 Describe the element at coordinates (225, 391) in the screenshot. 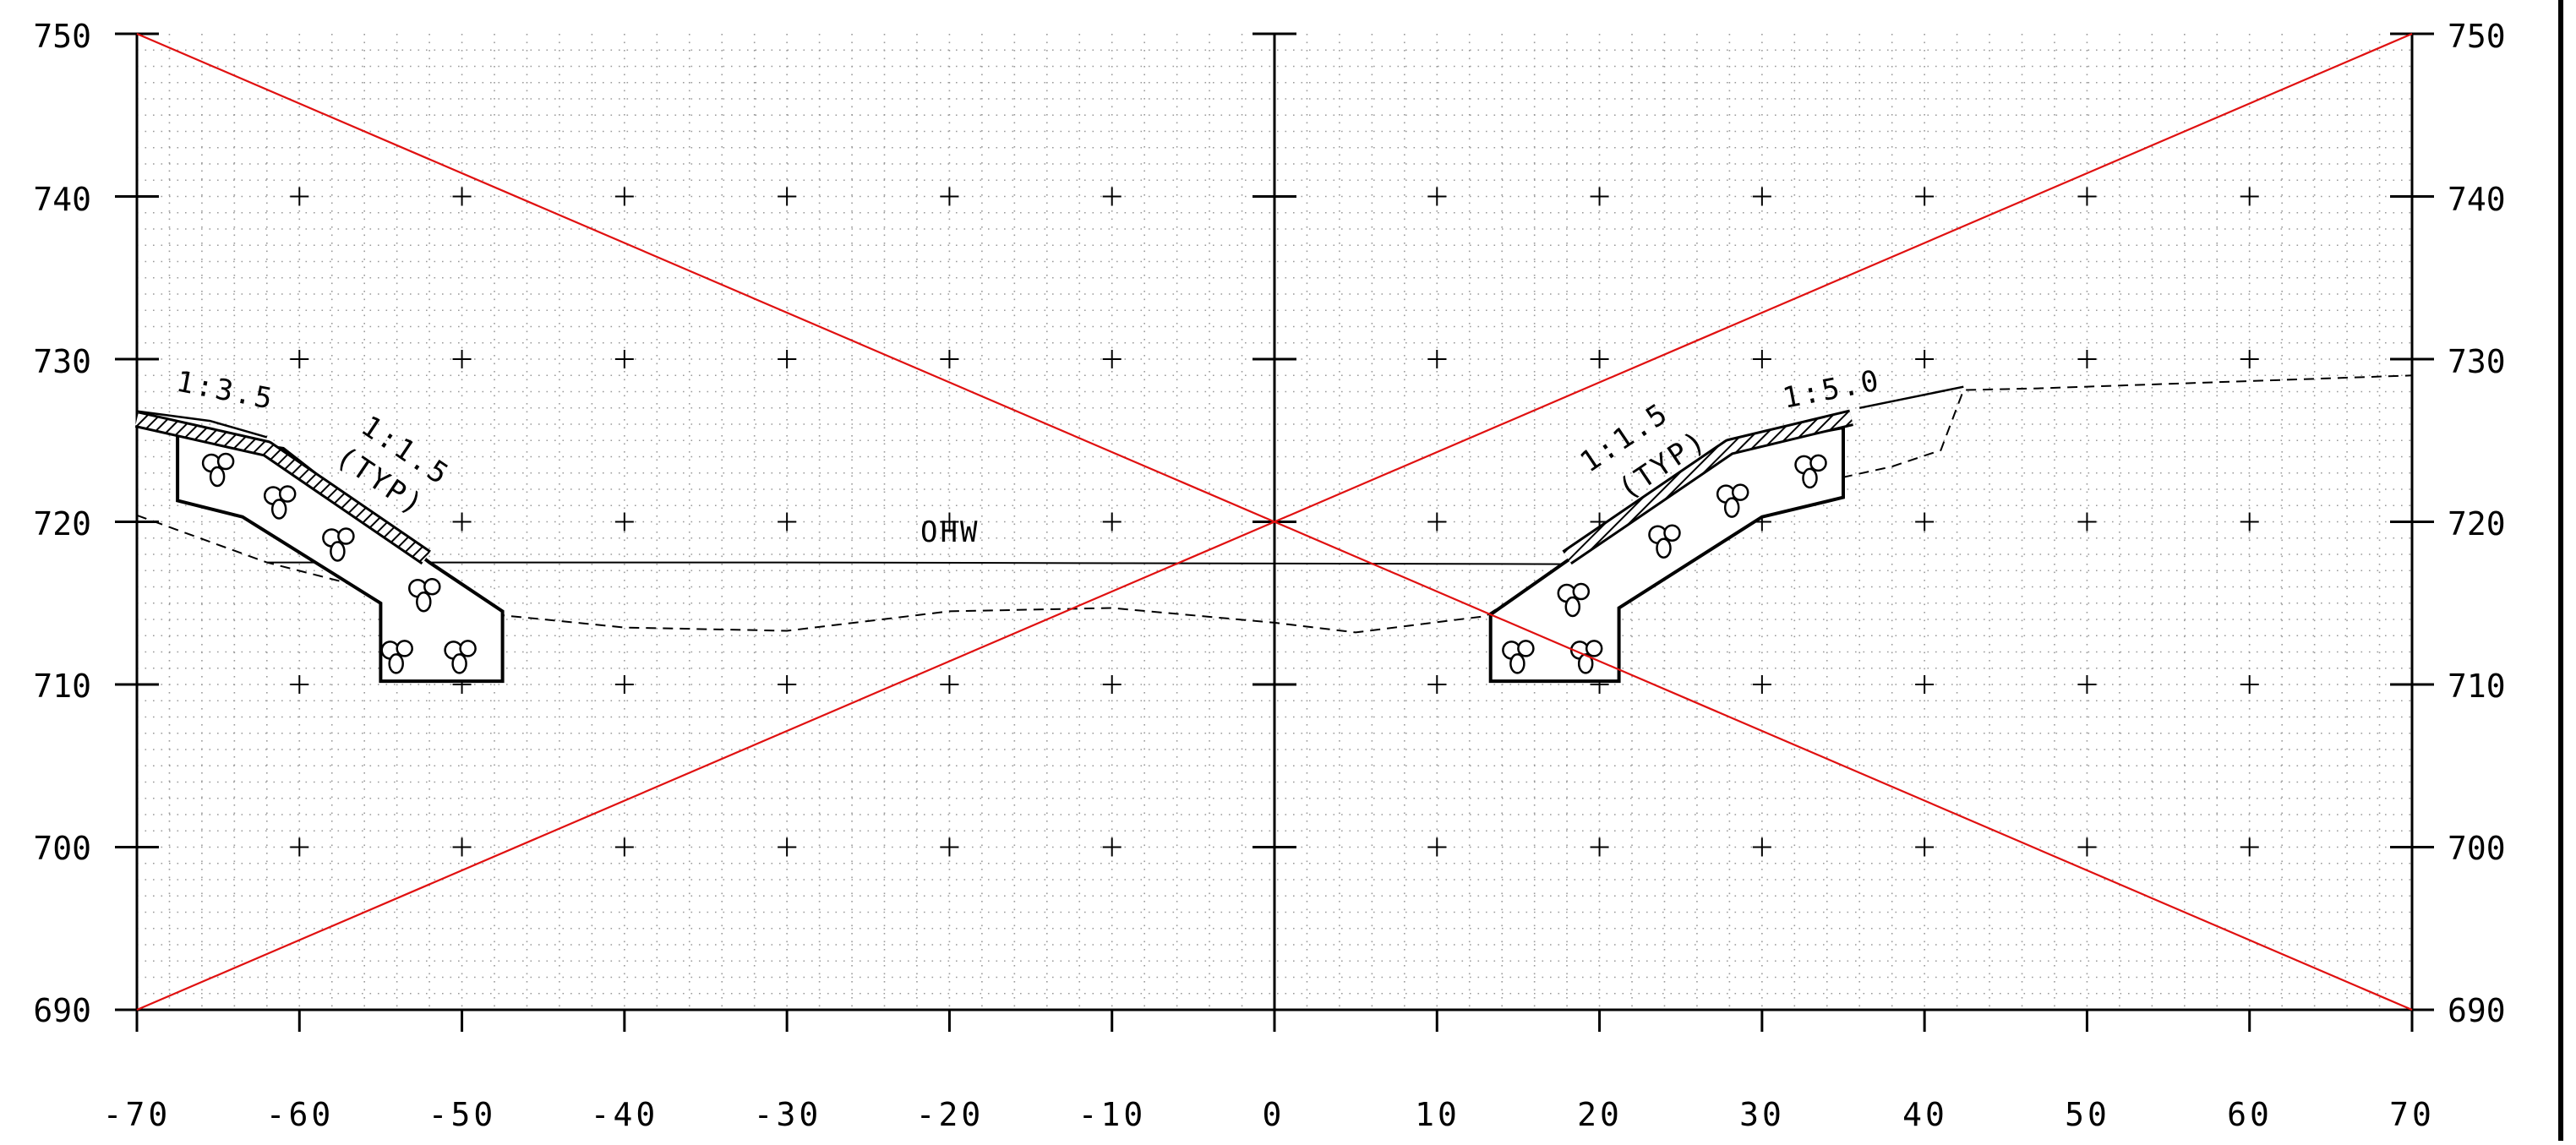

I see `slope-label-left-top: 1:3.5` at that location.